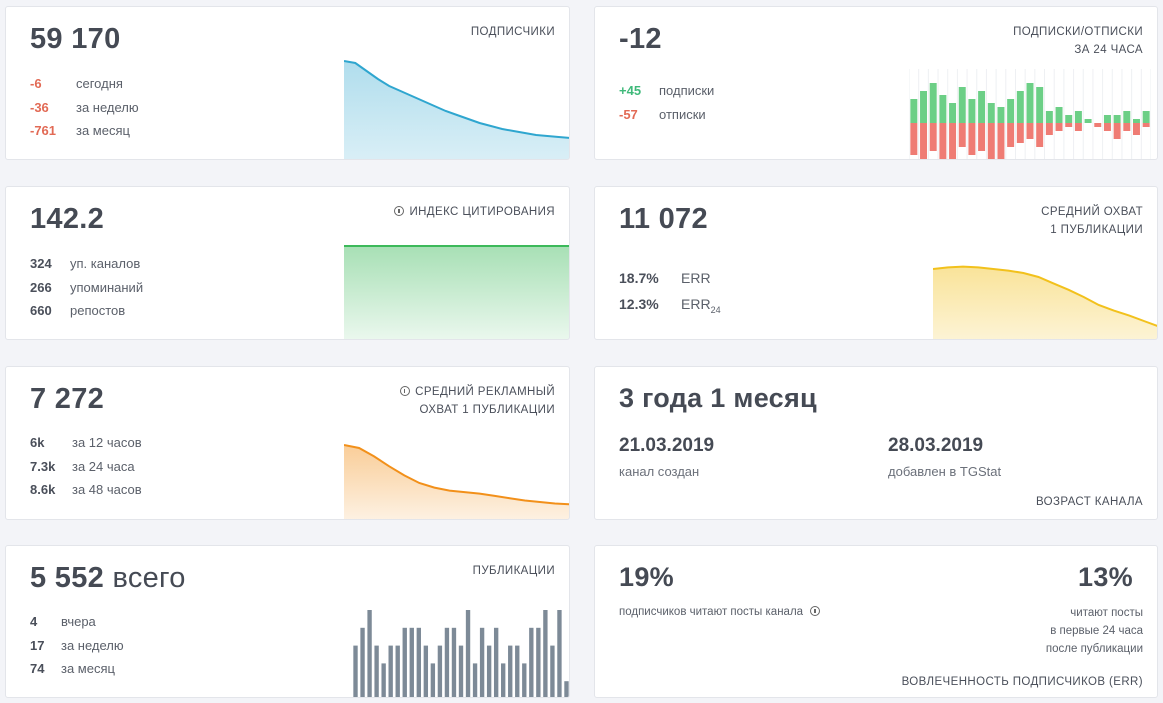  What do you see at coordinates (456, 292) in the screenshot?
I see `citation-chart` at bounding box center [456, 292].